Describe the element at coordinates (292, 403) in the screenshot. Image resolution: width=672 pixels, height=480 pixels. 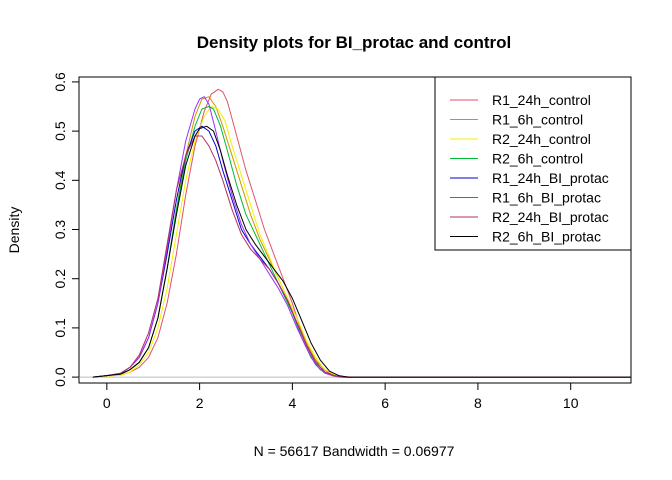
I see `x-tick-label: 4` at that location.